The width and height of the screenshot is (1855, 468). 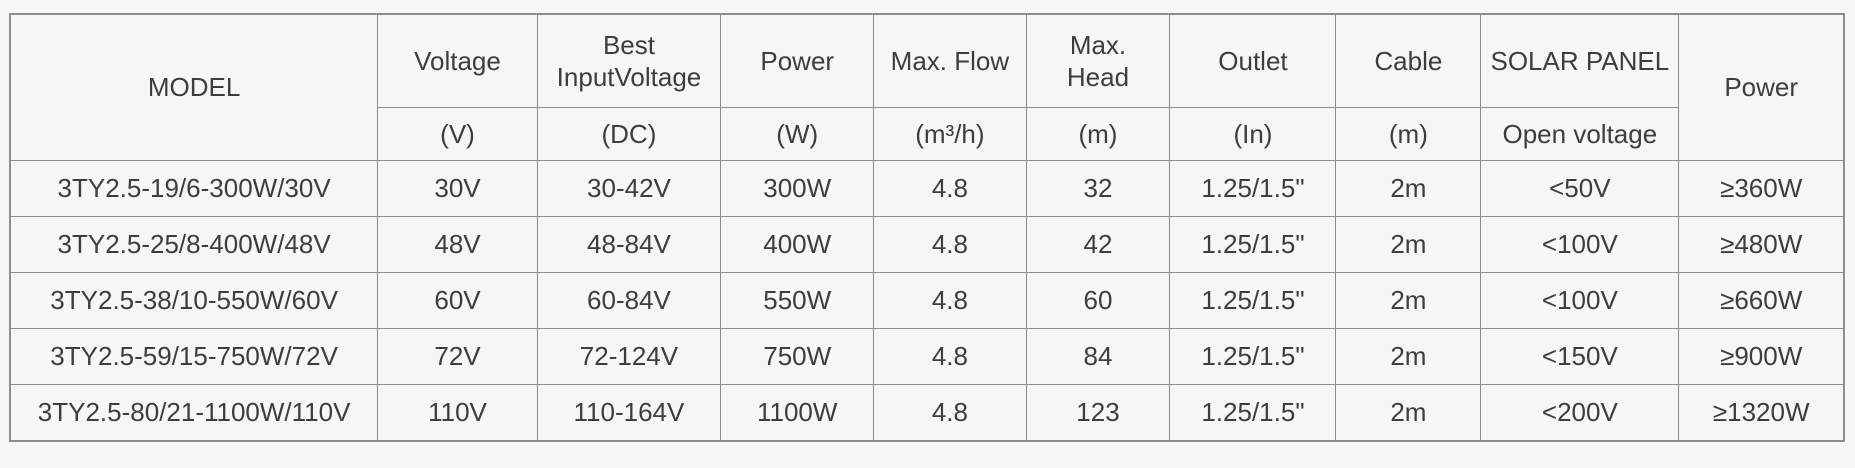 I want to click on cell-model: 3TY2.5-80/21-1100W/110V, so click(x=194, y=412).